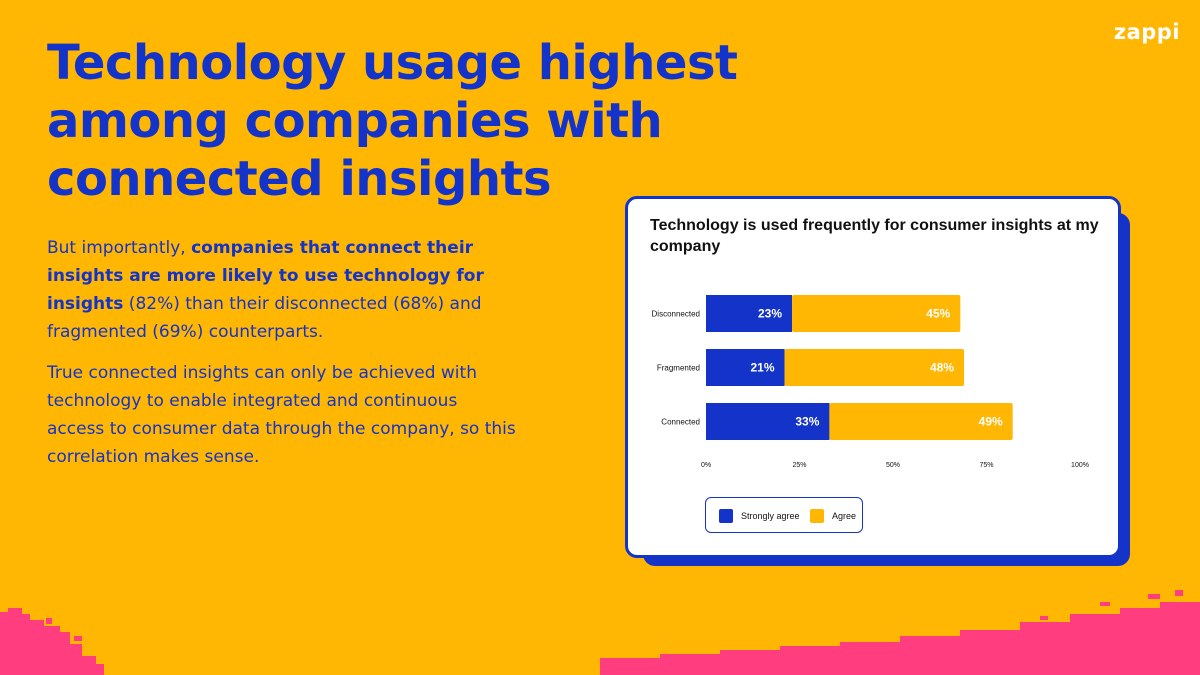 This screenshot has width=1200, height=675. I want to click on bar-agree-fragmented, so click(874, 367).